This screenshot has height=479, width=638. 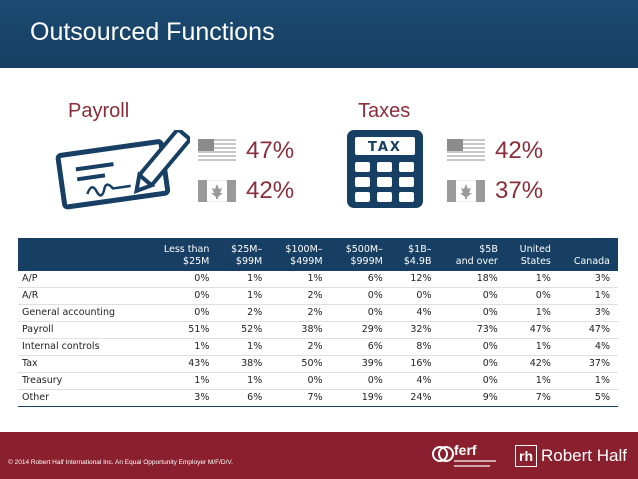 I want to click on column-header: $100M– $499M, so click(x=300, y=254).